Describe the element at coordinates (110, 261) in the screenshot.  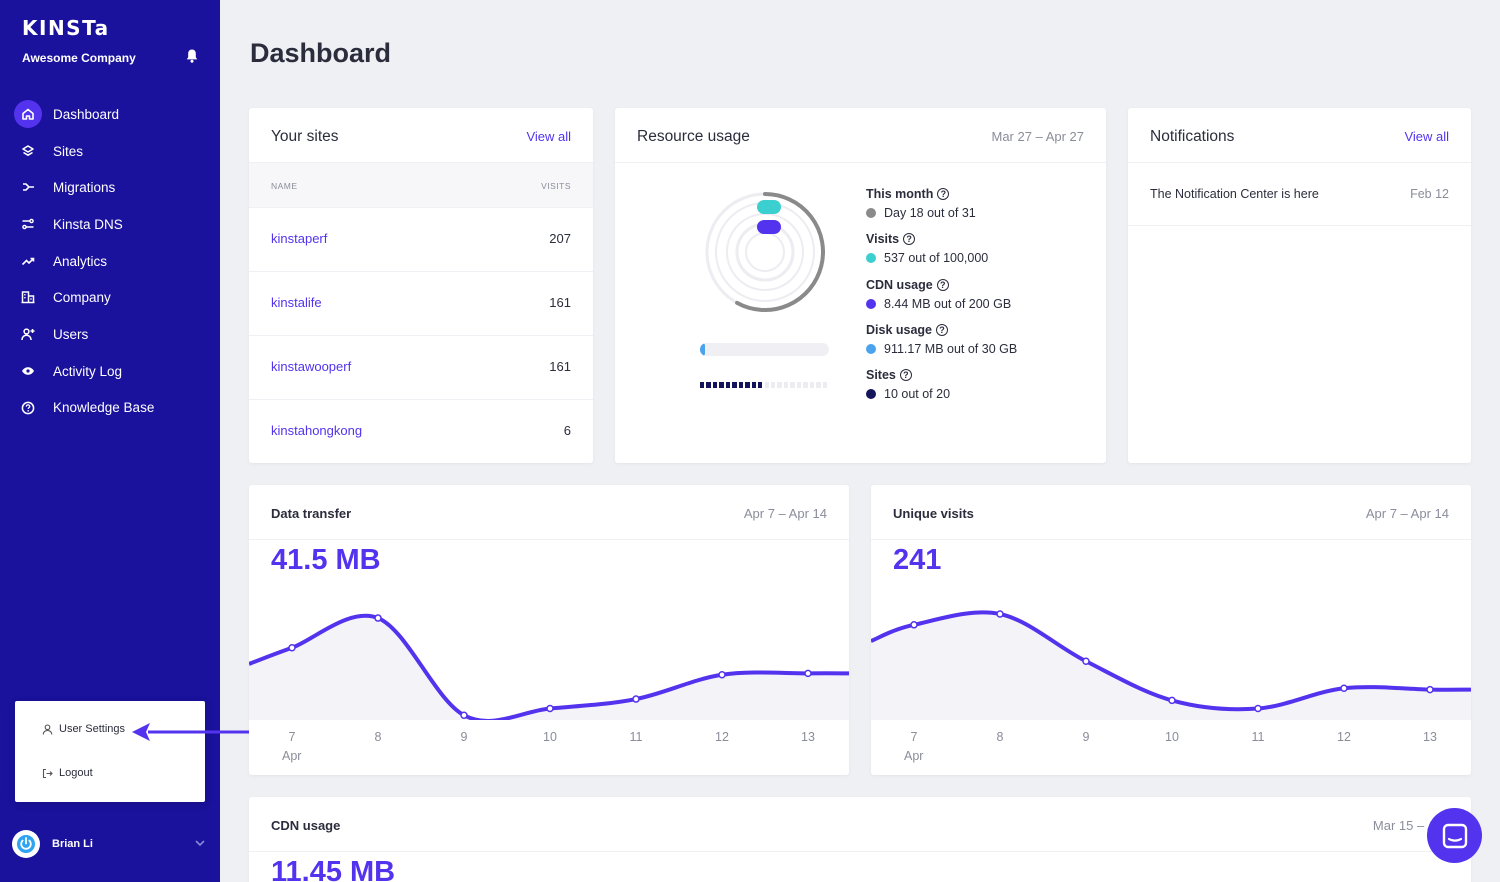
I see `nav-item-analytics: Analytics` at that location.